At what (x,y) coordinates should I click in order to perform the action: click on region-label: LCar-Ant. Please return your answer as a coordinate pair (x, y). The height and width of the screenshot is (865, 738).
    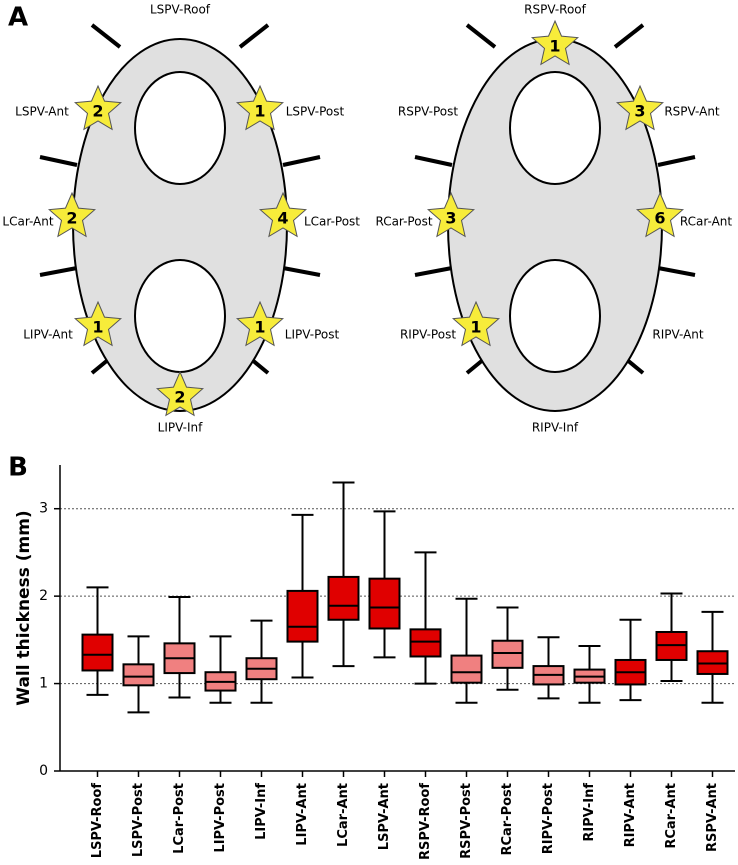
    Looking at the image, I should click on (27, 222).